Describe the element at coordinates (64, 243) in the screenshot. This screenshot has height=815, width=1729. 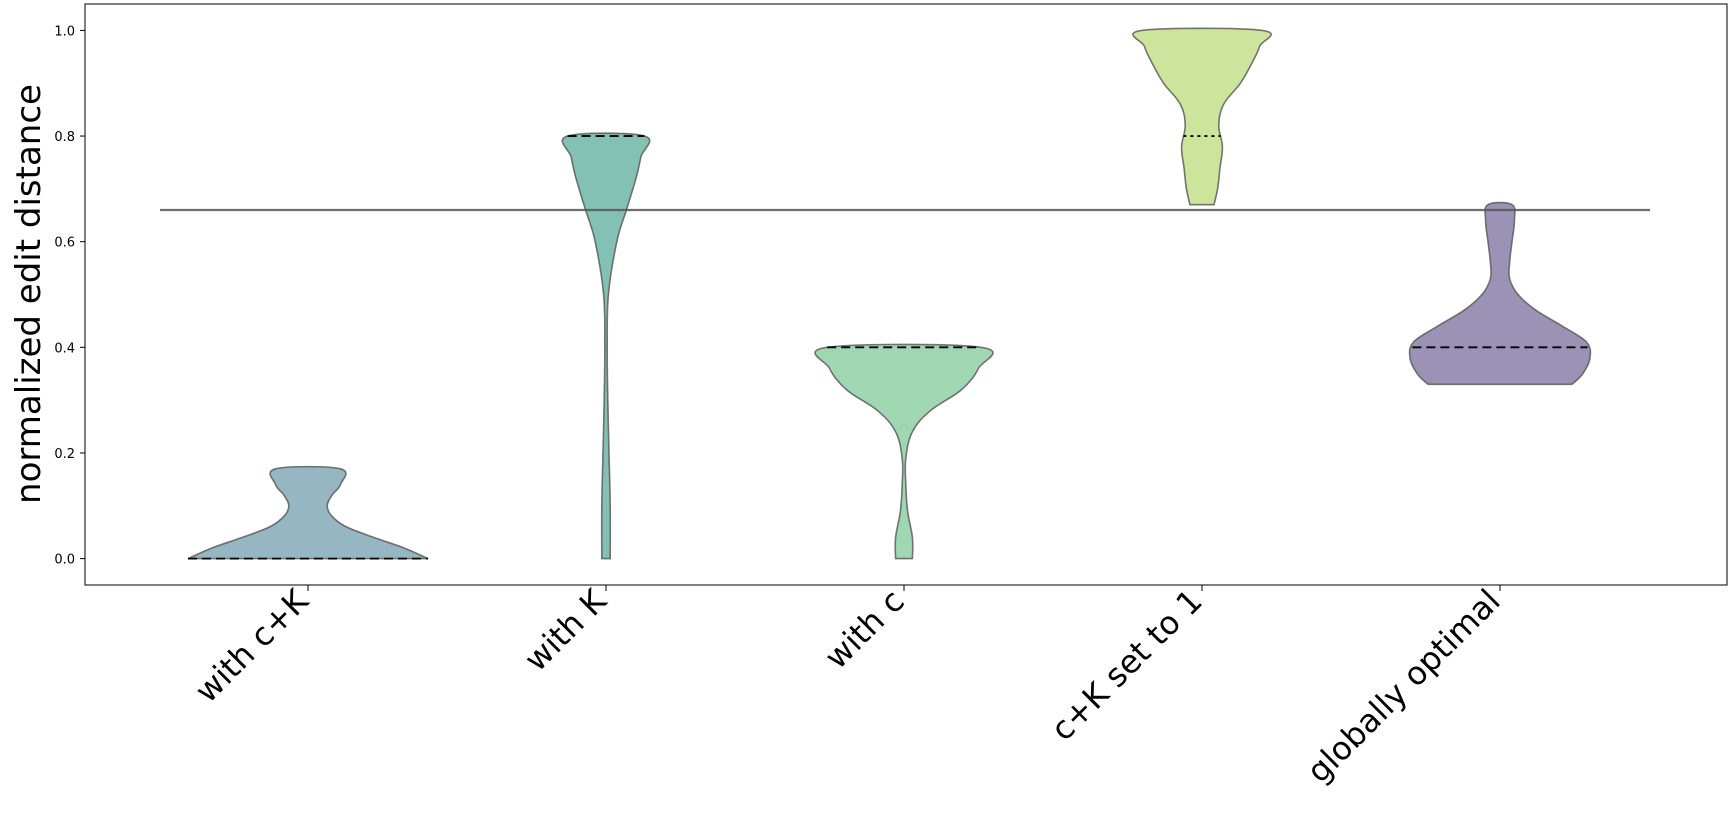
I see `y-tick-label: 0.6` at that location.